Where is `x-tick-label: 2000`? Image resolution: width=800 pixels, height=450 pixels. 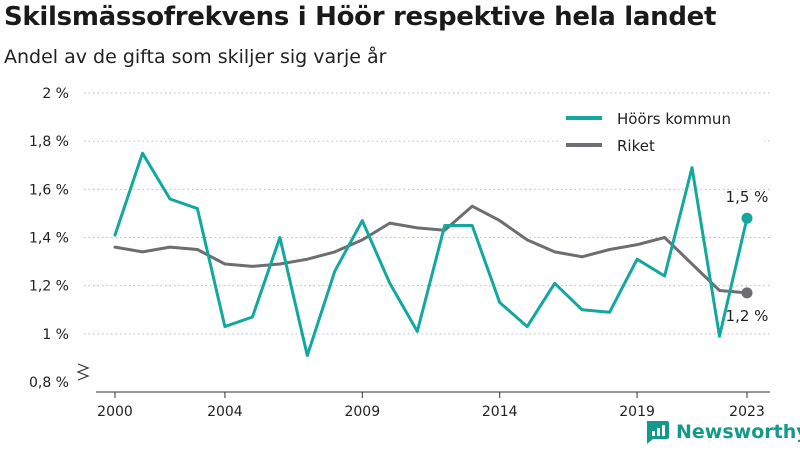 x-tick-label: 2000 is located at coordinates (115, 412).